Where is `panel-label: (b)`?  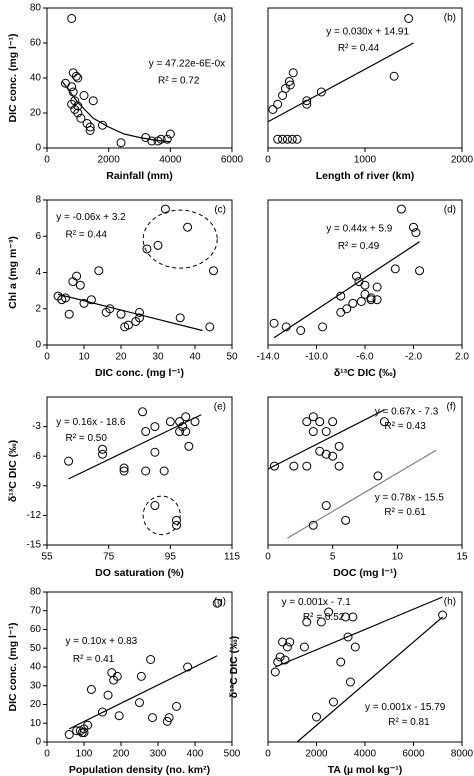 panel-label: (b) is located at coordinates (450, 18).